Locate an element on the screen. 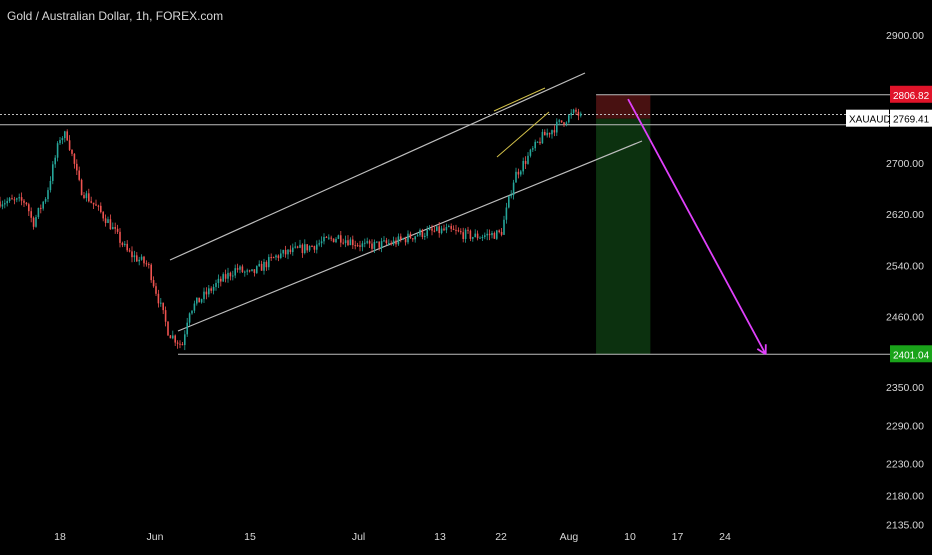 The image size is (932, 555). y-tick-label: 2540.00 is located at coordinates (905, 266).